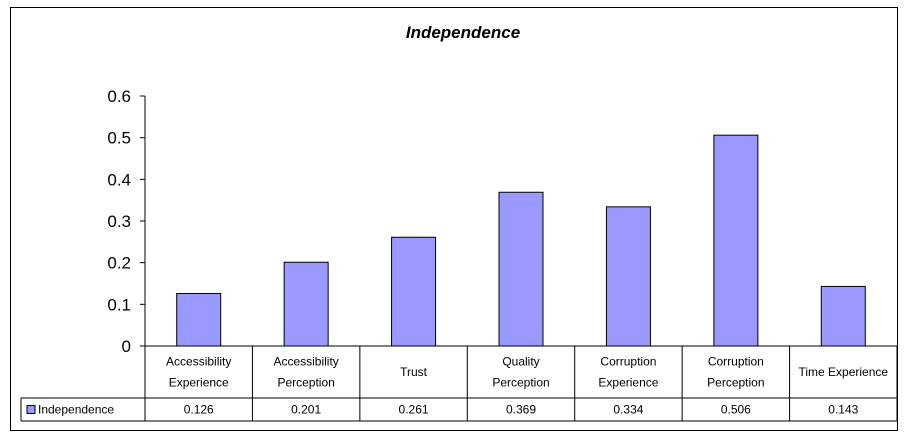 Image resolution: width=906 pixels, height=440 pixels. Describe the element at coordinates (119, 96) in the screenshot. I see `y-tick-label: 0.6` at that location.